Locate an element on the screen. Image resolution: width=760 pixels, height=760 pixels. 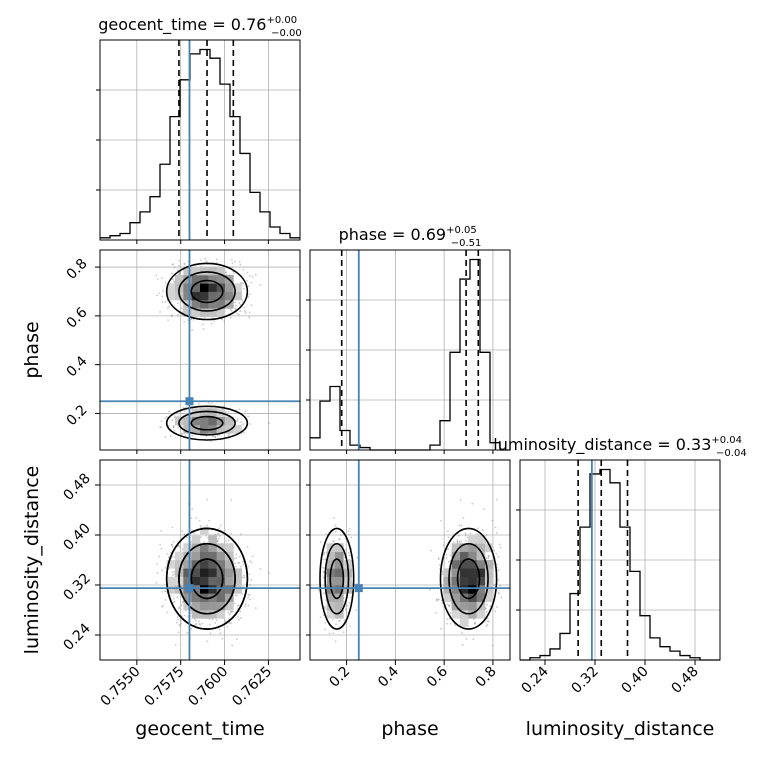
title-minus: −0.51 is located at coordinates (466, 243).